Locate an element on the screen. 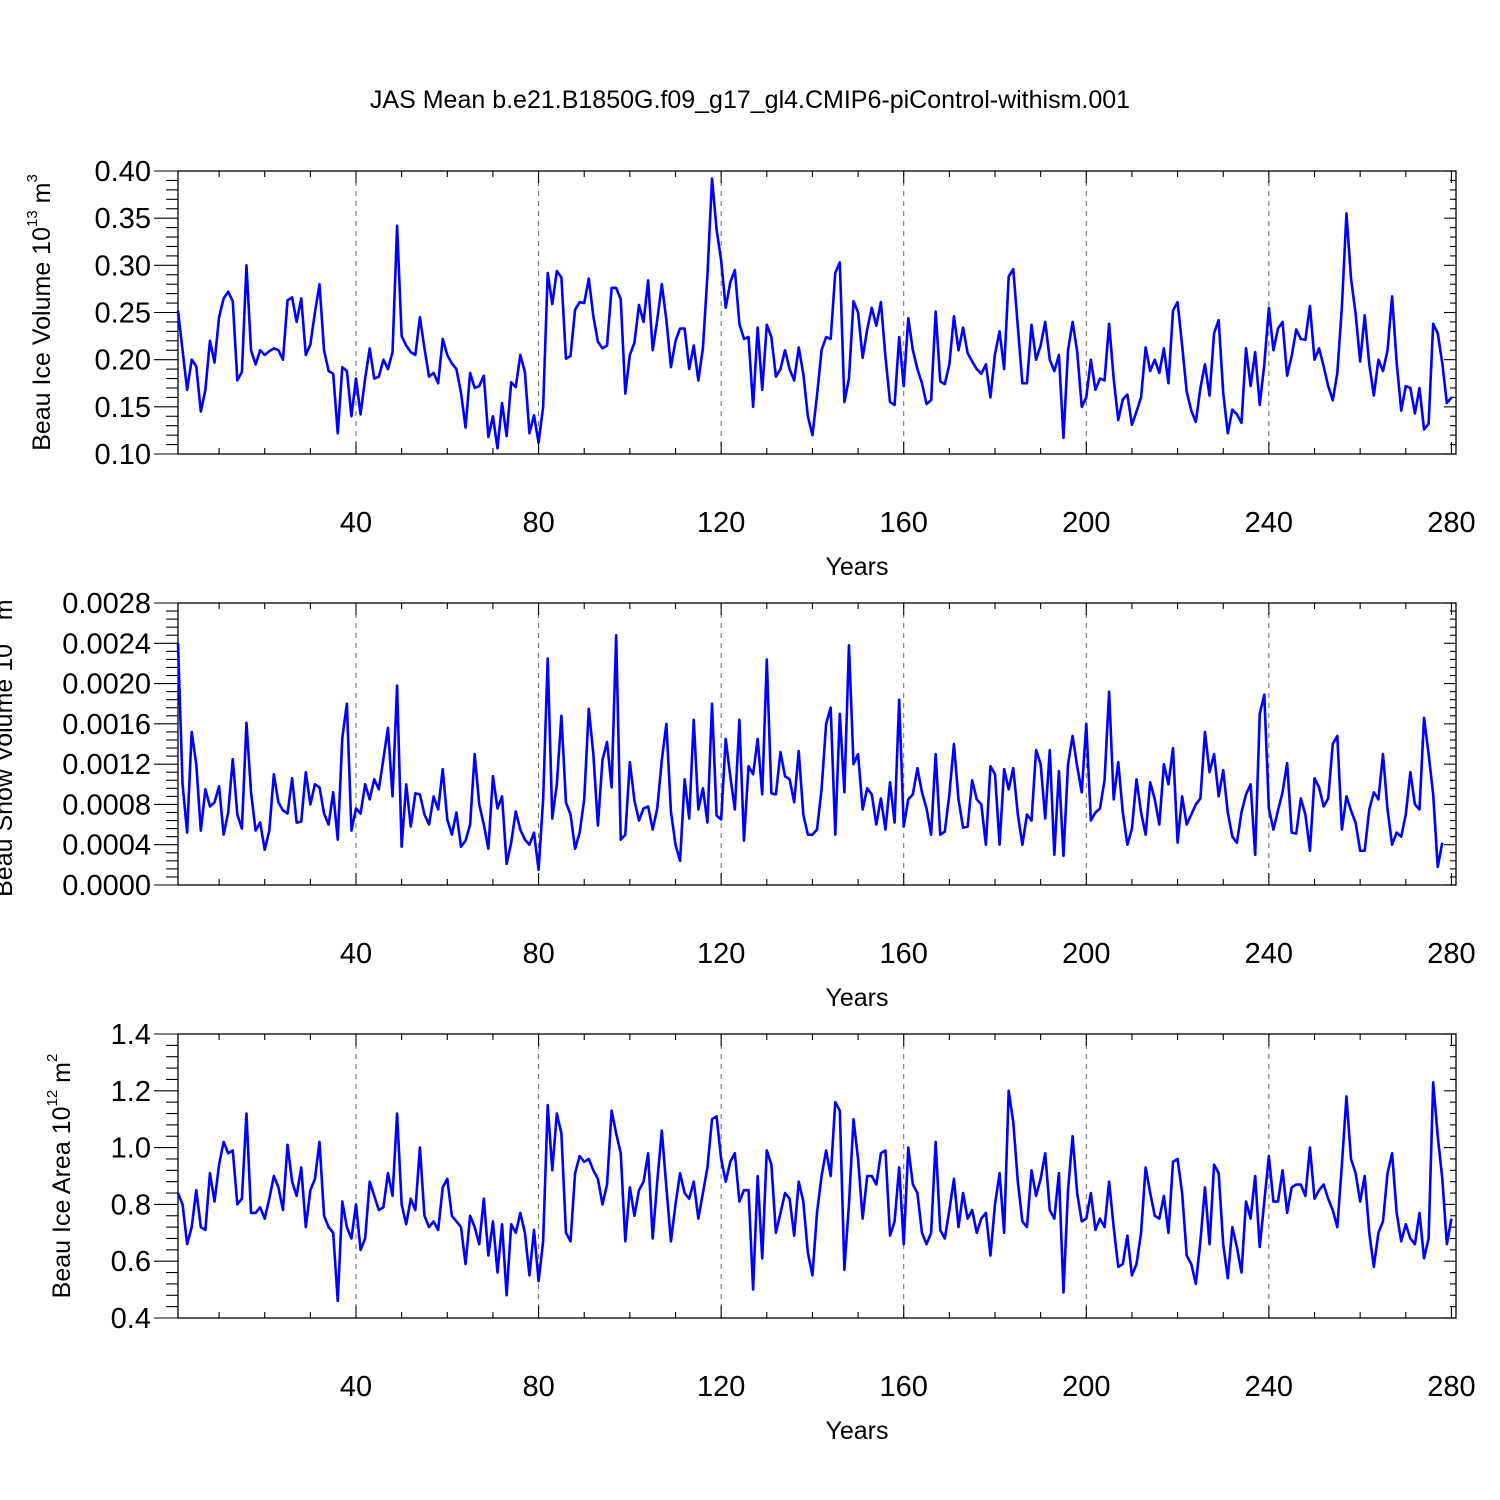 The width and height of the screenshot is (1500, 1500). y-axis-title: Beau Ice Area 1012 m2 is located at coordinates (60, 1176).